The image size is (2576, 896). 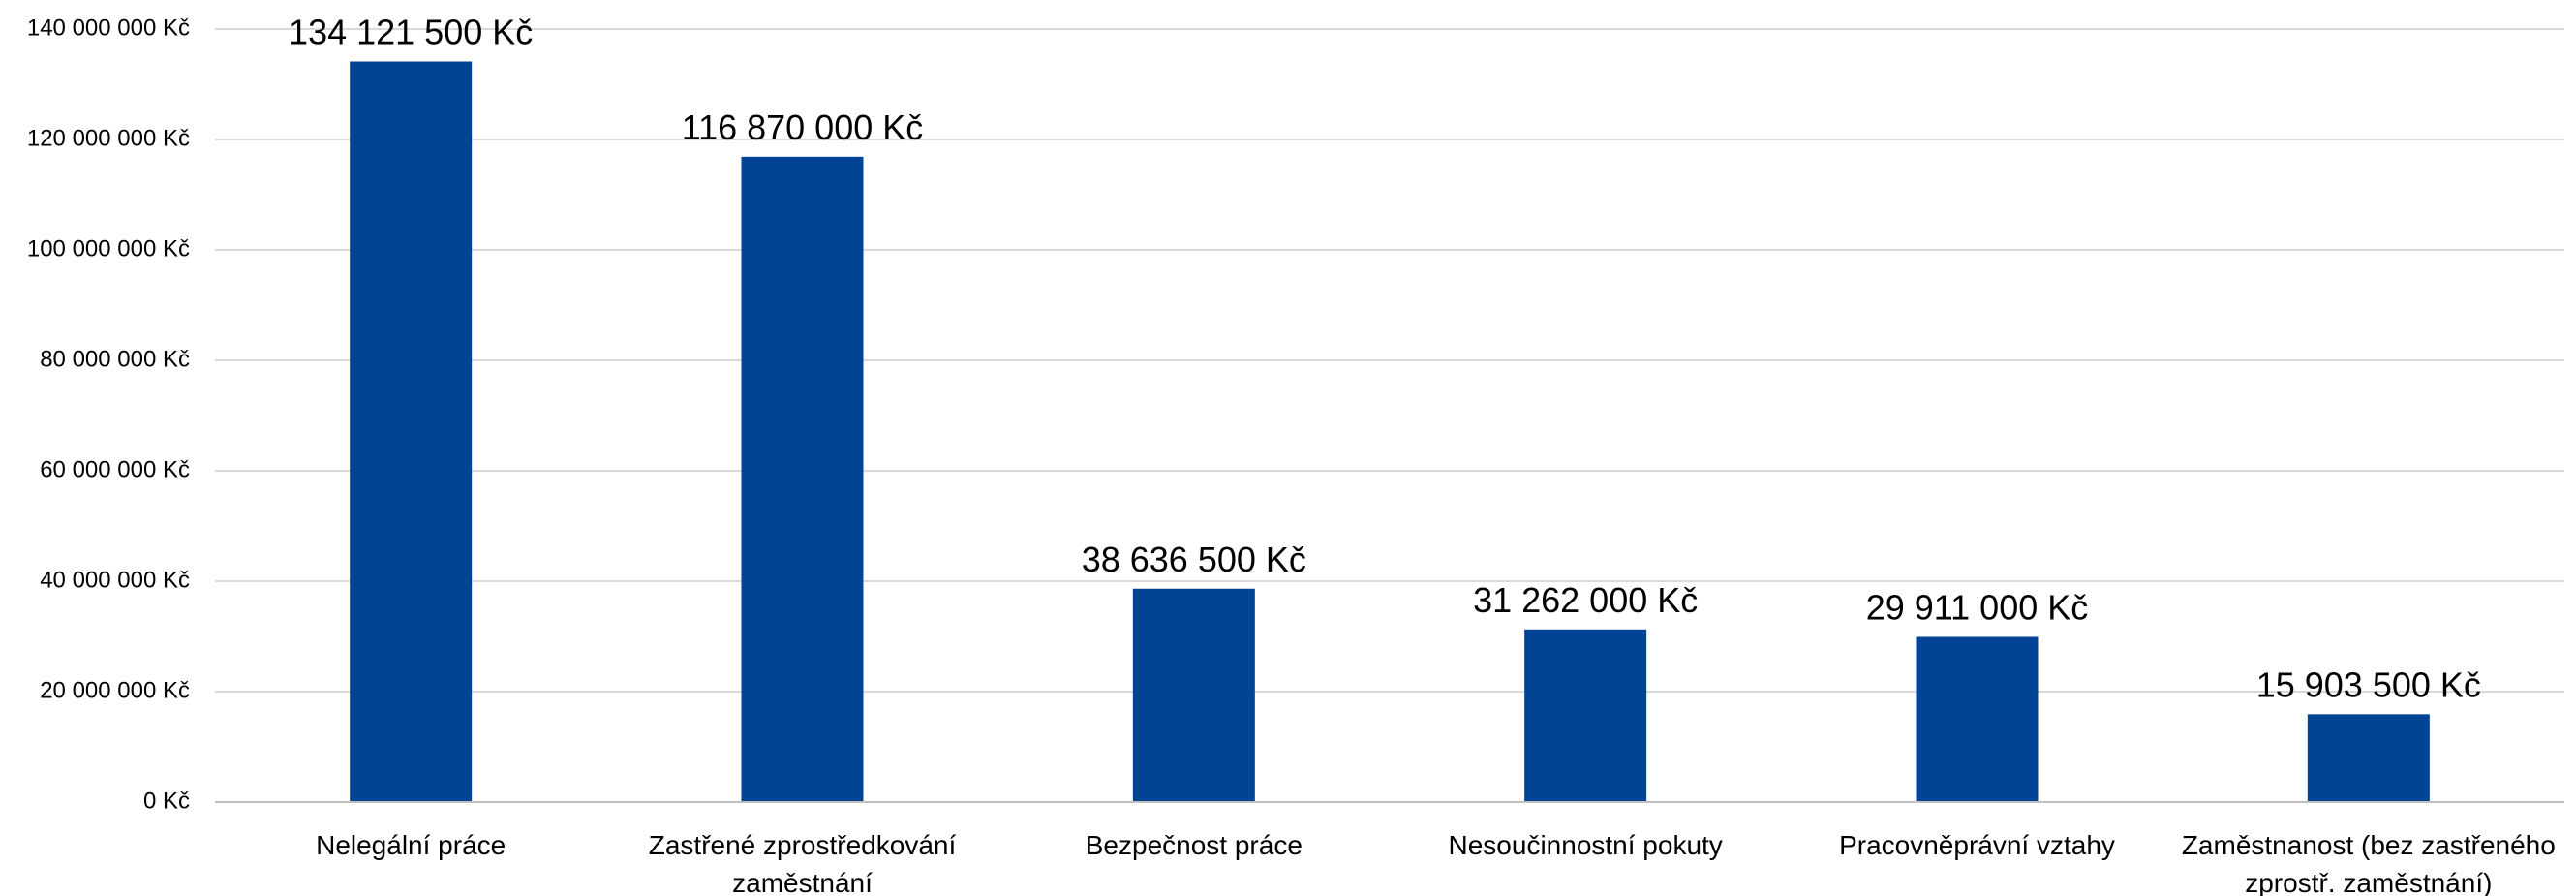 I want to click on x-tick-label: Nelegální práce, so click(x=411, y=845).